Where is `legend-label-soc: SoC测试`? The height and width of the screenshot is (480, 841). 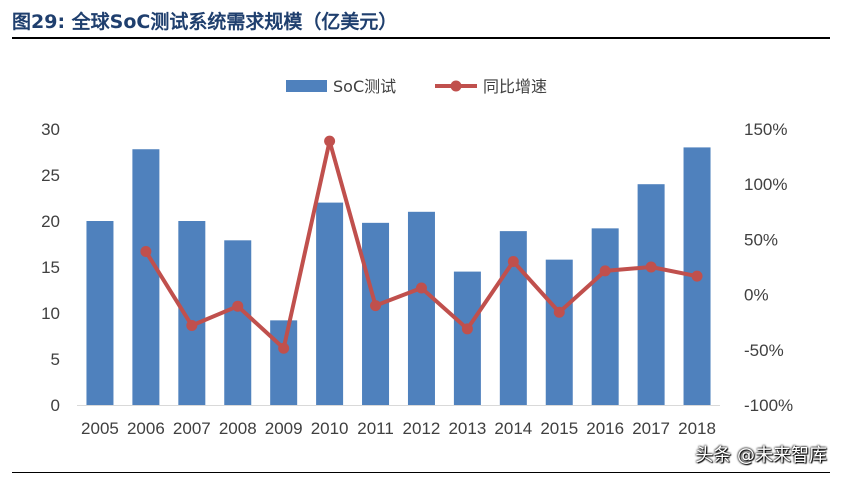
legend-label-soc: SoC测试 is located at coordinates (364, 86).